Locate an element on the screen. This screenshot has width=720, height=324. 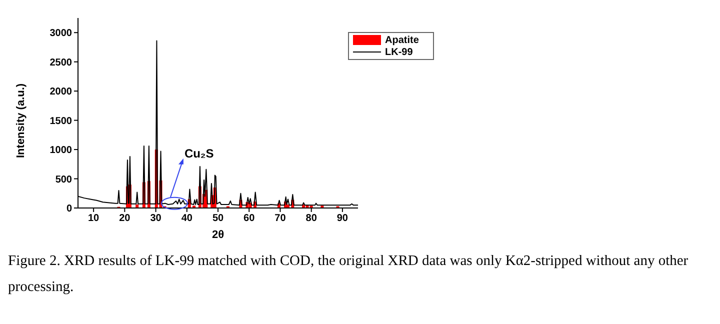
caption: Figure 2. XRD results of LK-99 matched with COD, the original XRD data was only Kα2-stripped without any other processing. is located at coordinates (349, 274).